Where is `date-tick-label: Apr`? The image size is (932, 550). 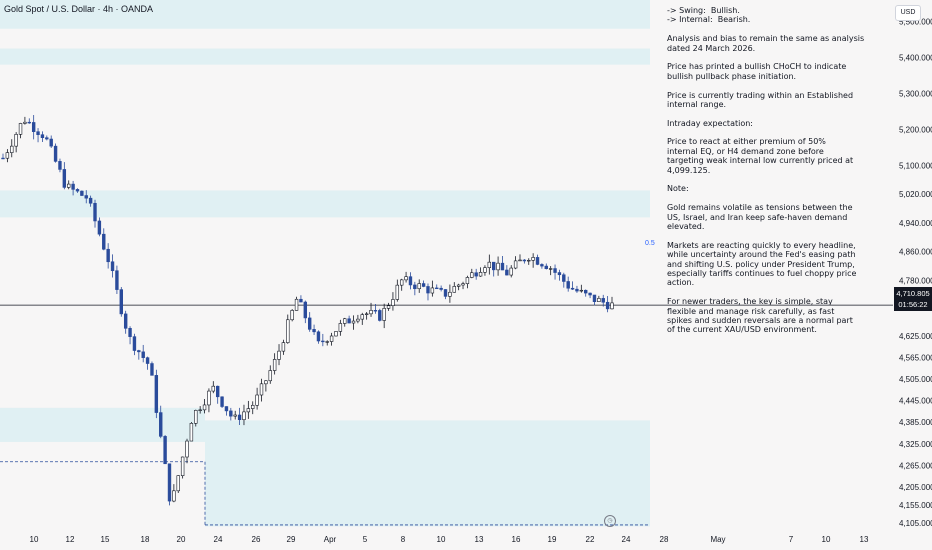
date-tick-label: Apr is located at coordinates (330, 539).